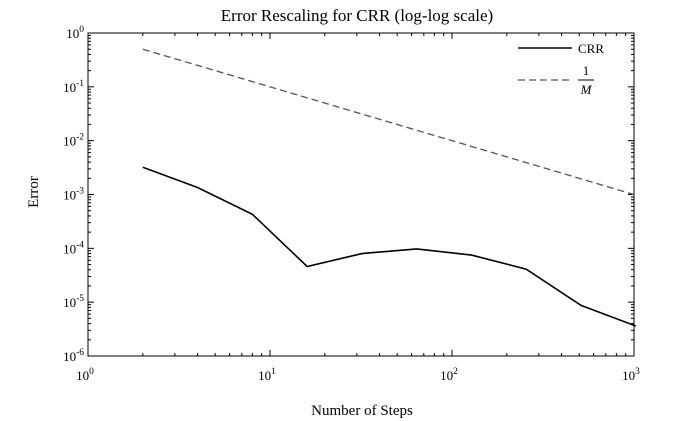 The width and height of the screenshot is (700, 421). Describe the element at coordinates (586, 89) in the screenshot. I see `legend-ref-denominator: M` at that location.